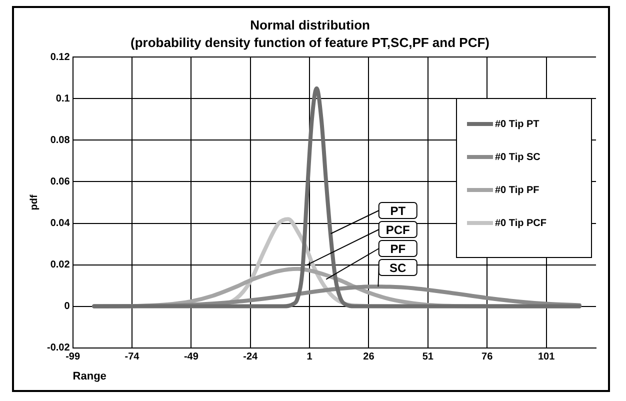 The image size is (626, 401). Describe the element at coordinates (310, 42) in the screenshot. I see `chart-subtitle: (probability density function of feature PT,SC,PF and PCF)` at that location.